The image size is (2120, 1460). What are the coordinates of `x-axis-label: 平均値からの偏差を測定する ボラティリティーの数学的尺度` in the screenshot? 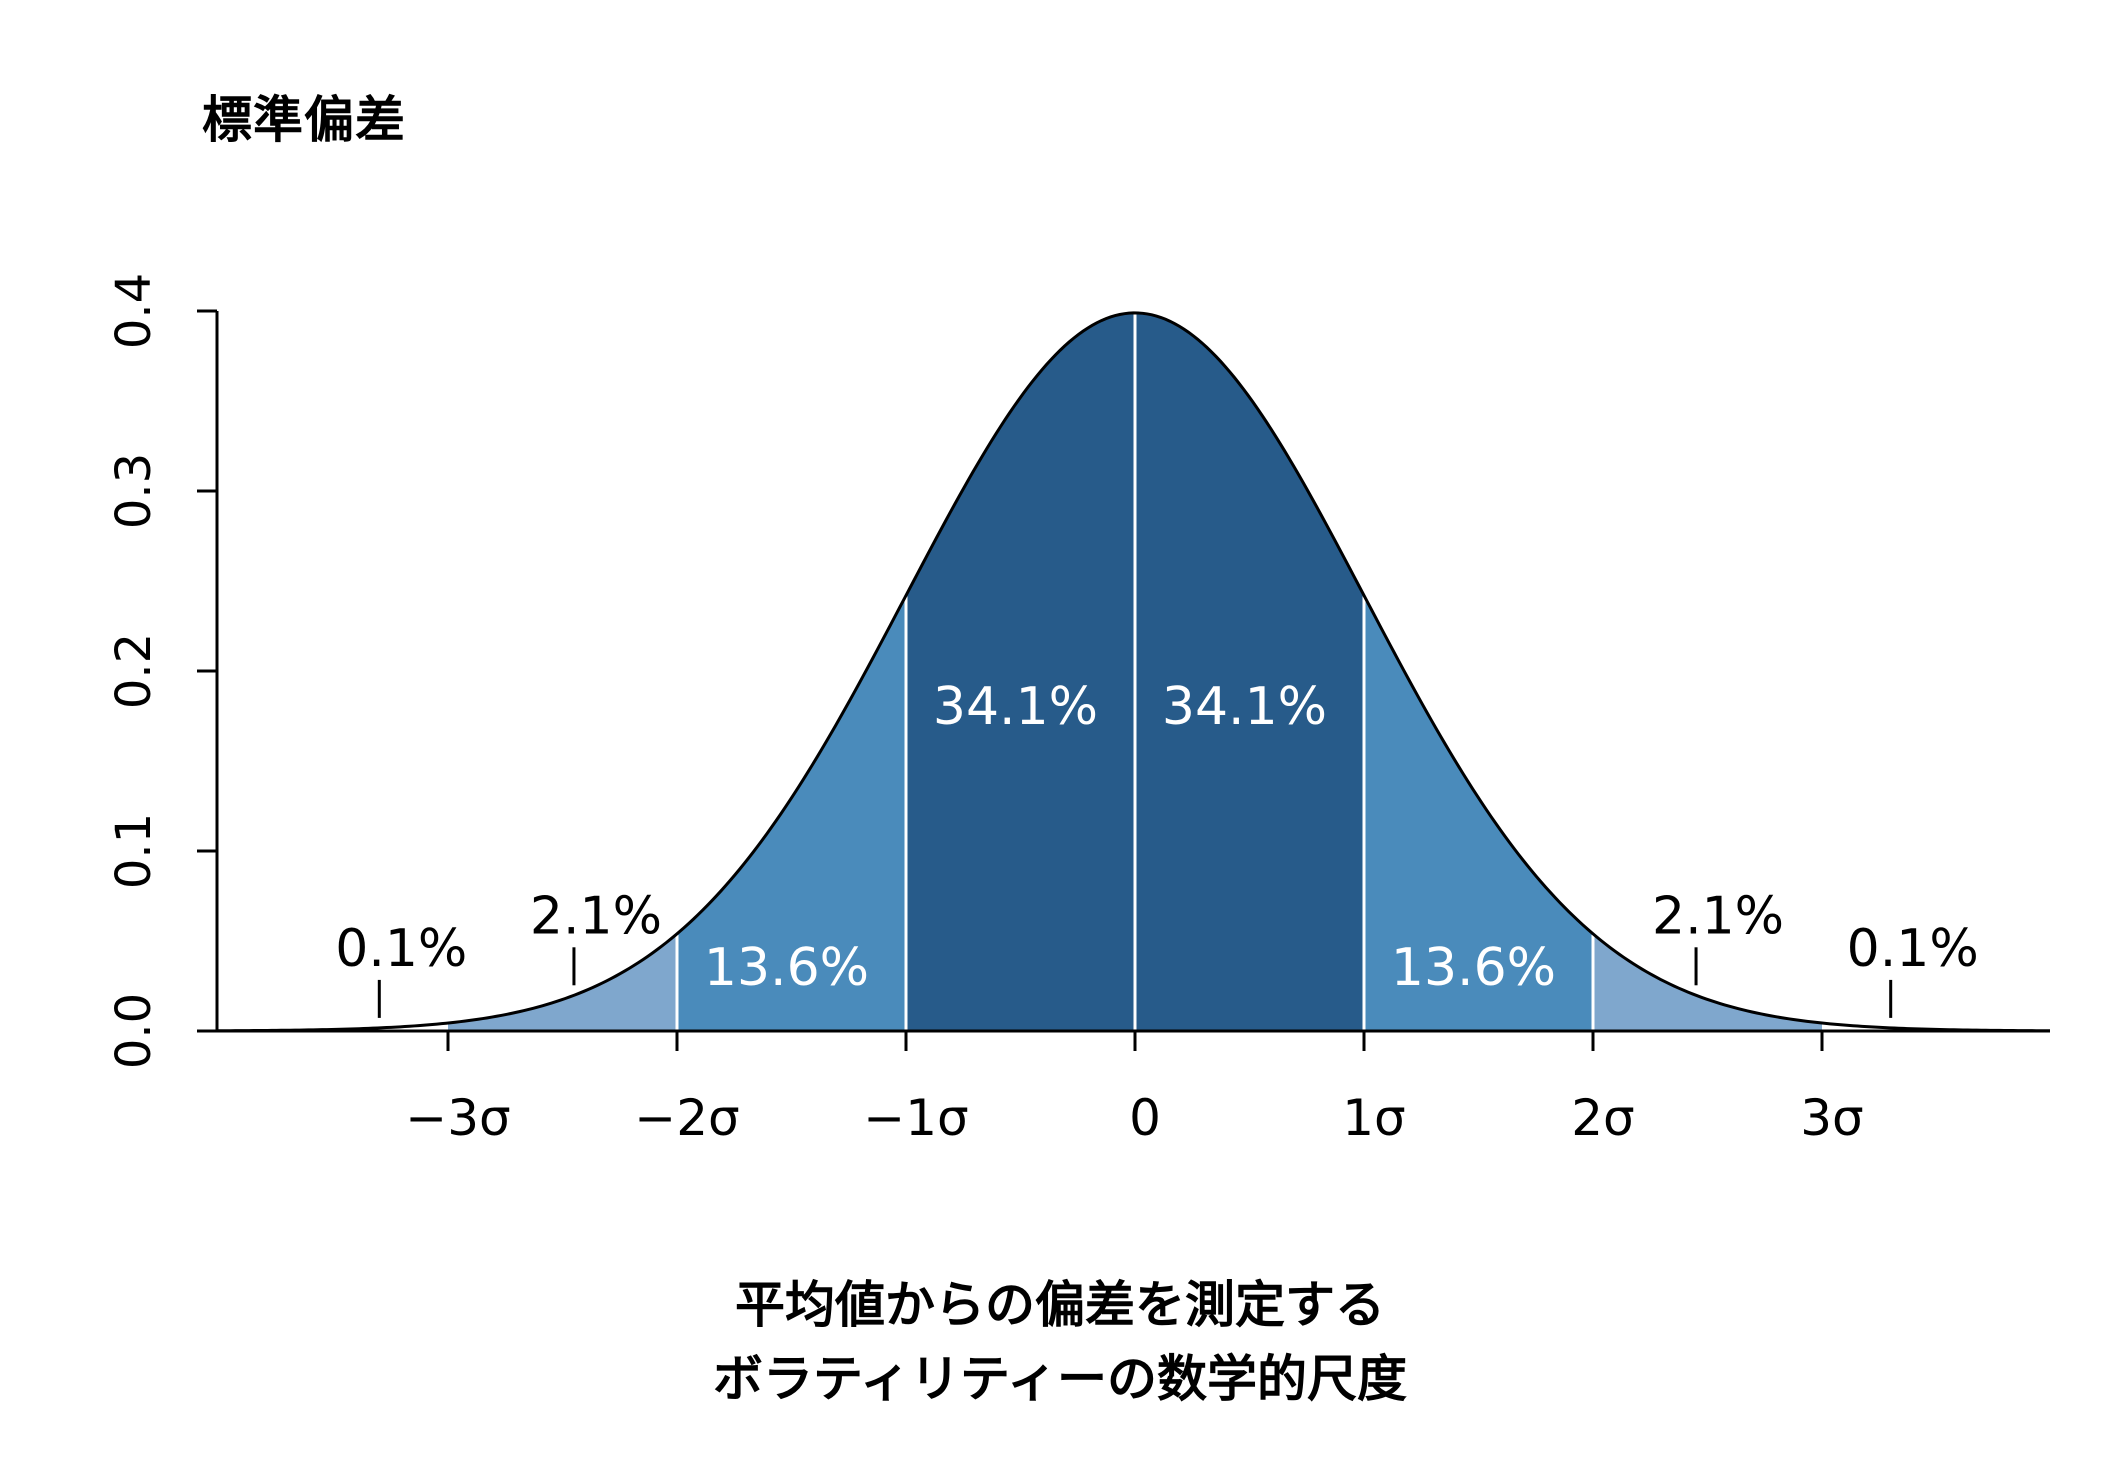 It's located at (1060, 1342).